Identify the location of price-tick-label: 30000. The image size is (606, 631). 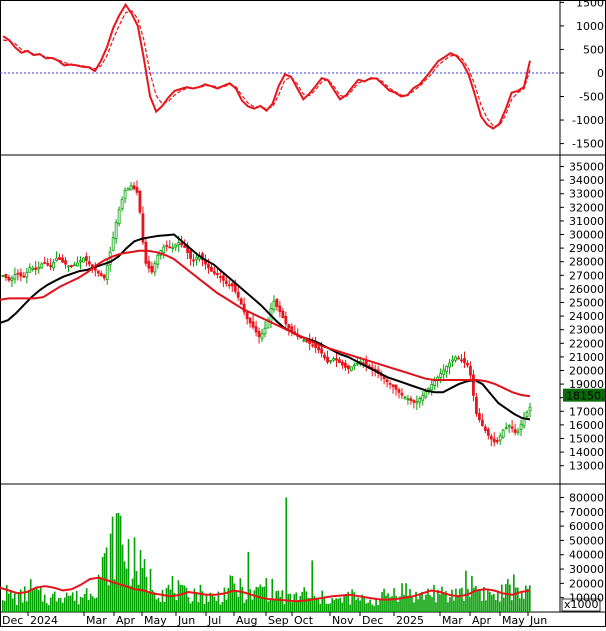
(586, 235).